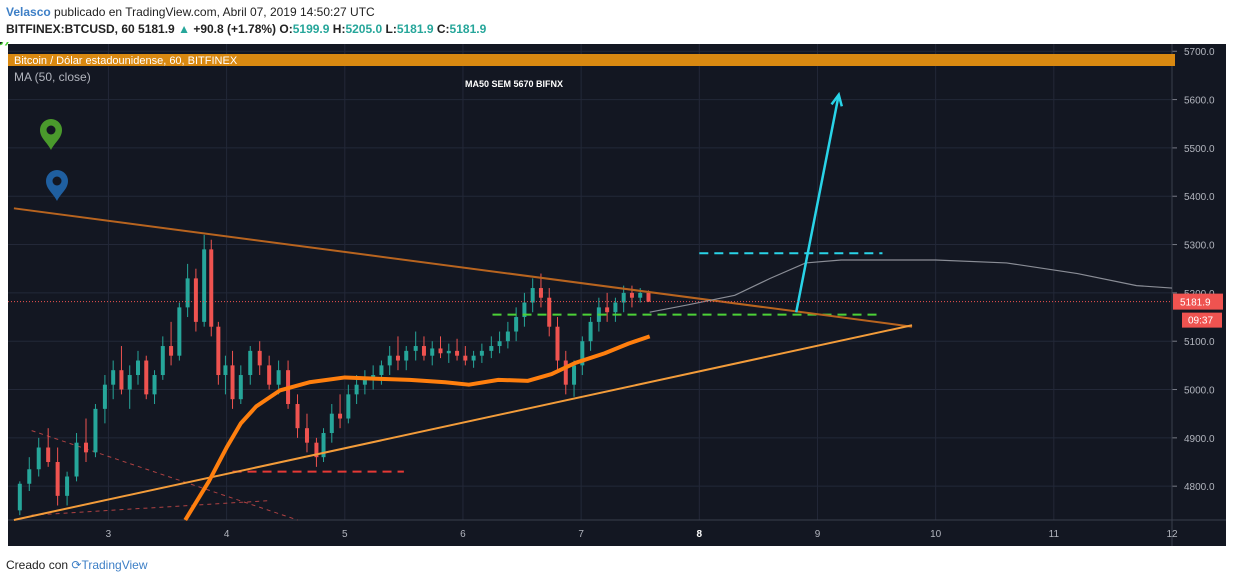 The height and width of the screenshot is (584, 1234). What do you see at coordinates (114, 565) in the screenshot?
I see `brand-link: TradingView` at bounding box center [114, 565].